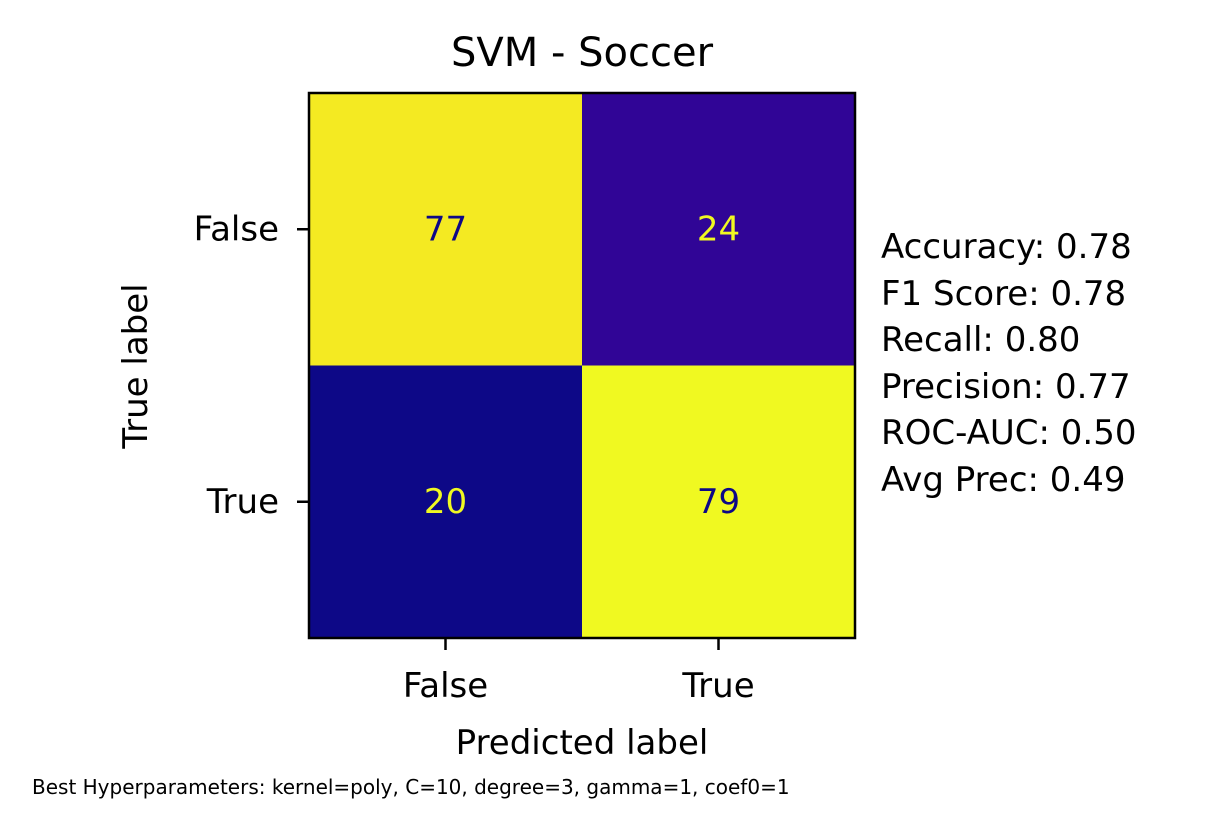 Image resolution: width=1225 pixels, height=833 pixels. What do you see at coordinates (579, 672) in the screenshot?
I see `x-axis-ticks: False True` at bounding box center [579, 672].